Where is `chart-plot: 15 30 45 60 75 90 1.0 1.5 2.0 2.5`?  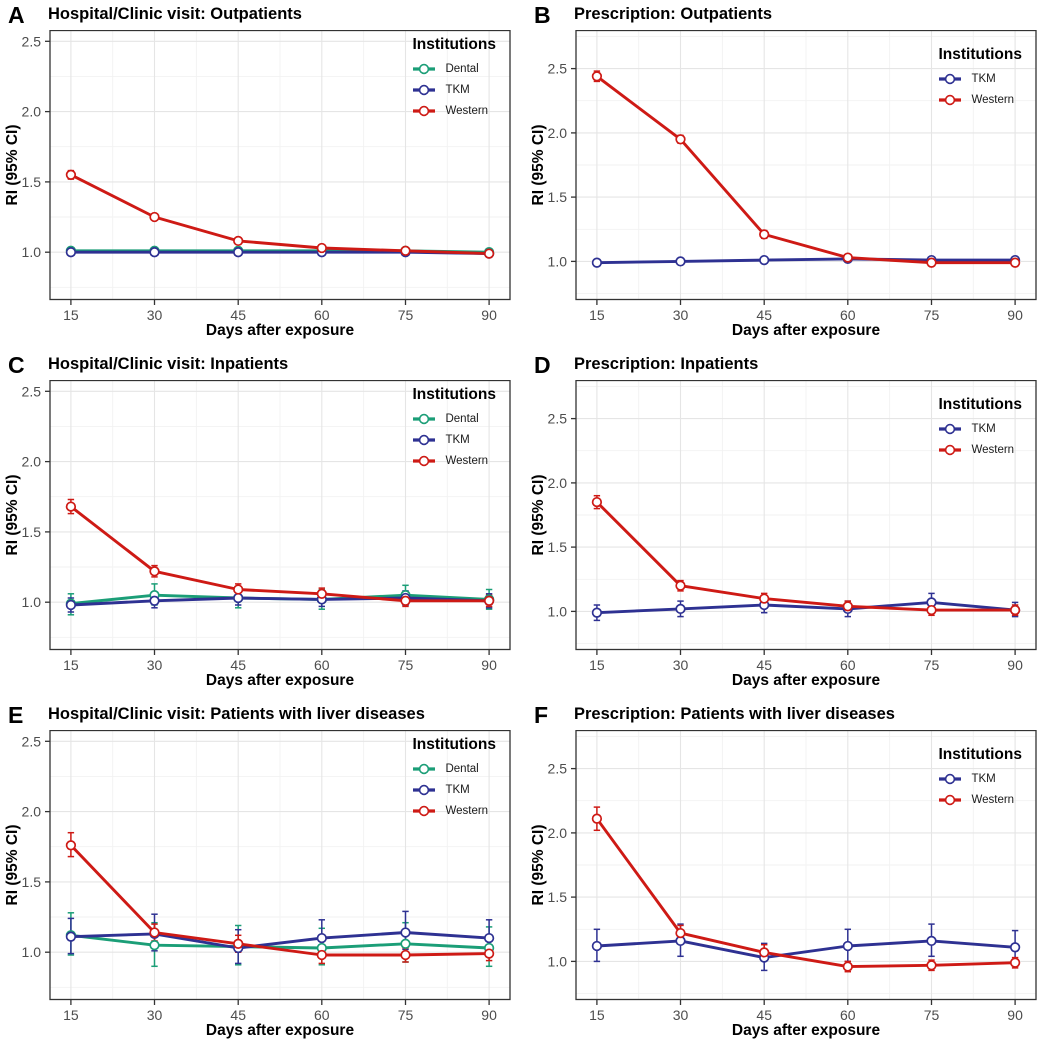 chart-plot: 15 30 45 60 75 90 1.0 1.5 2.0 2.5 is located at coordinates (792, 176).